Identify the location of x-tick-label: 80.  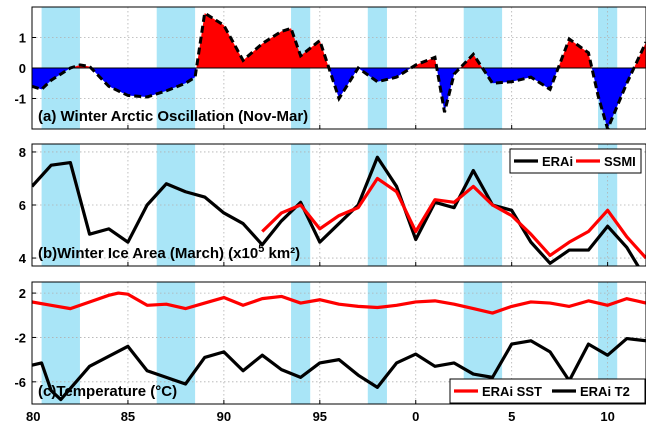
(33, 416).